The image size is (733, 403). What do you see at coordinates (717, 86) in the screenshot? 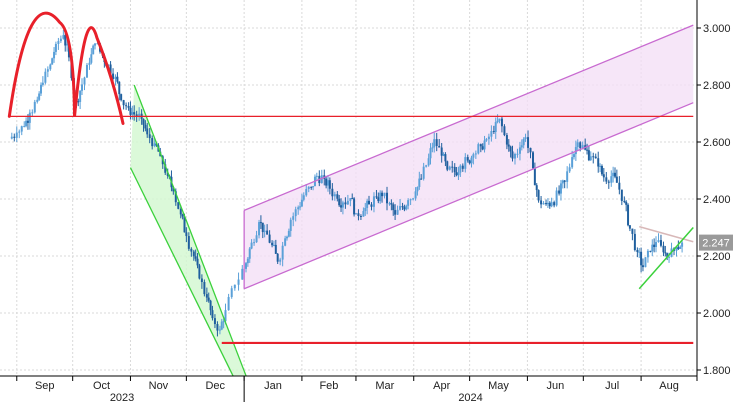
I see `y-tick-label: 2.800` at bounding box center [717, 86].